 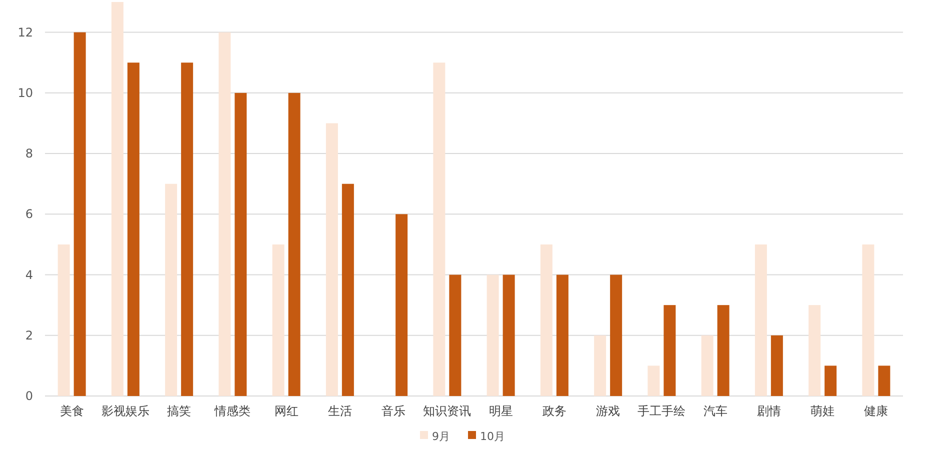 What do you see at coordinates (394, 411) in the screenshot?
I see `x-tick-label: 音乐` at bounding box center [394, 411].